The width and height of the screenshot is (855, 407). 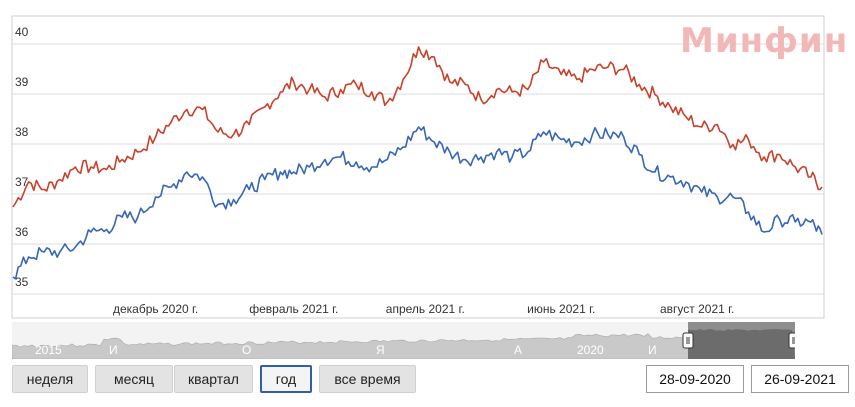 What do you see at coordinates (697, 309) in the screenshot?
I see `x-tick-label: август 2021 г.` at bounding box center [697, 309].